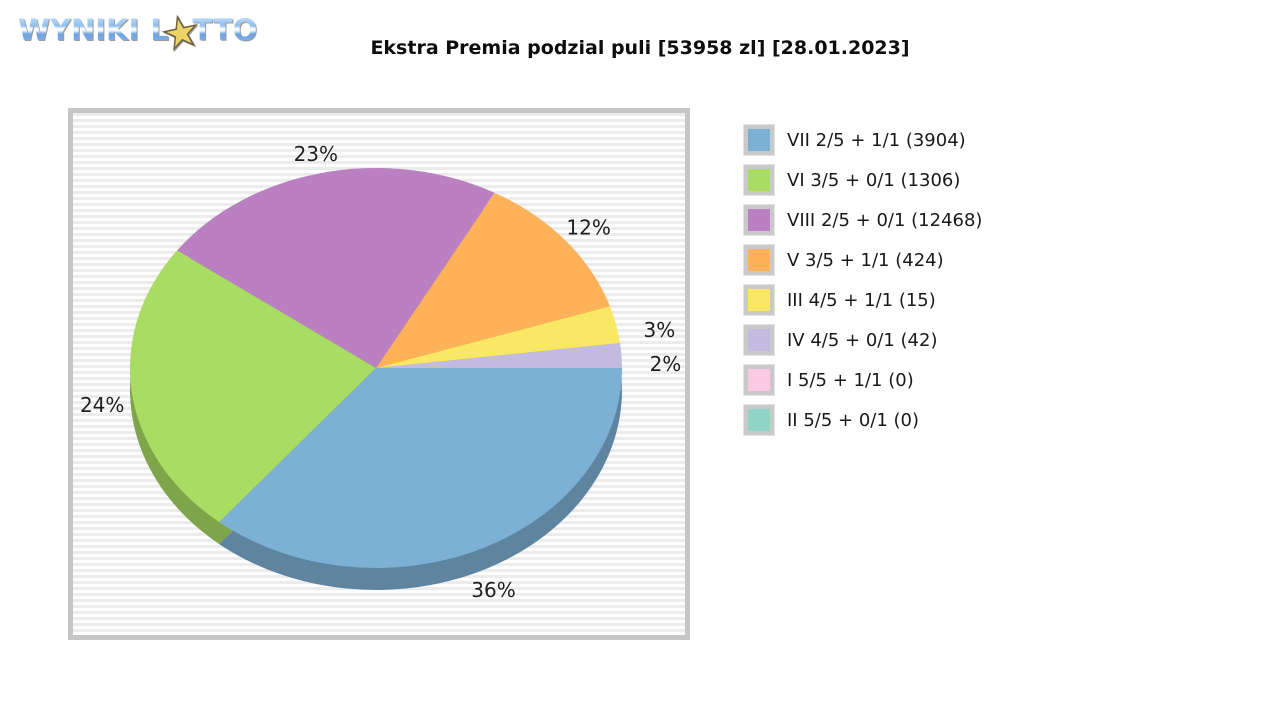 The height and width of the screenshot is (720, 1280). What do you see at coordinates (159, 30) in the screenshot?
I see `logo-word-l: L` at bounding box center [159, 30].